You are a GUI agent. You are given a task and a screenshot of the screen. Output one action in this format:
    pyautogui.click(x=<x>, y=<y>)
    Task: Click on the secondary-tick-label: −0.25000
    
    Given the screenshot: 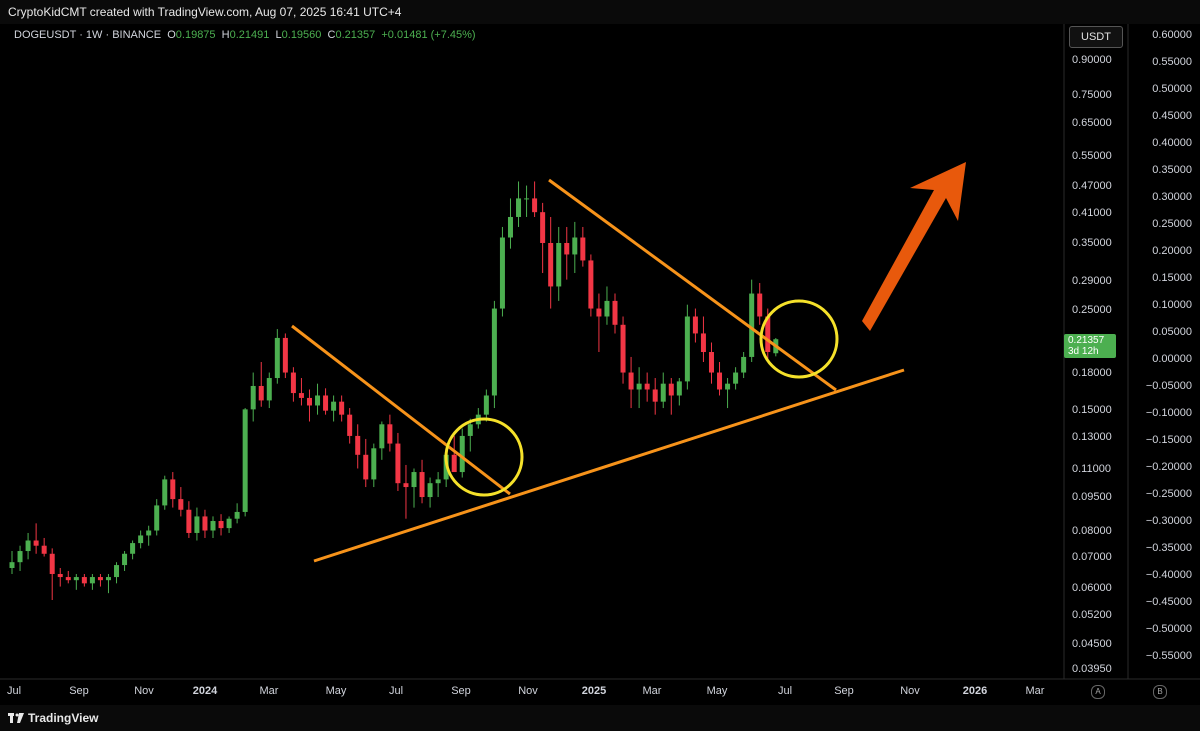 What is the action you would take?
    pyautogui.click(x=1169, y=494)
    